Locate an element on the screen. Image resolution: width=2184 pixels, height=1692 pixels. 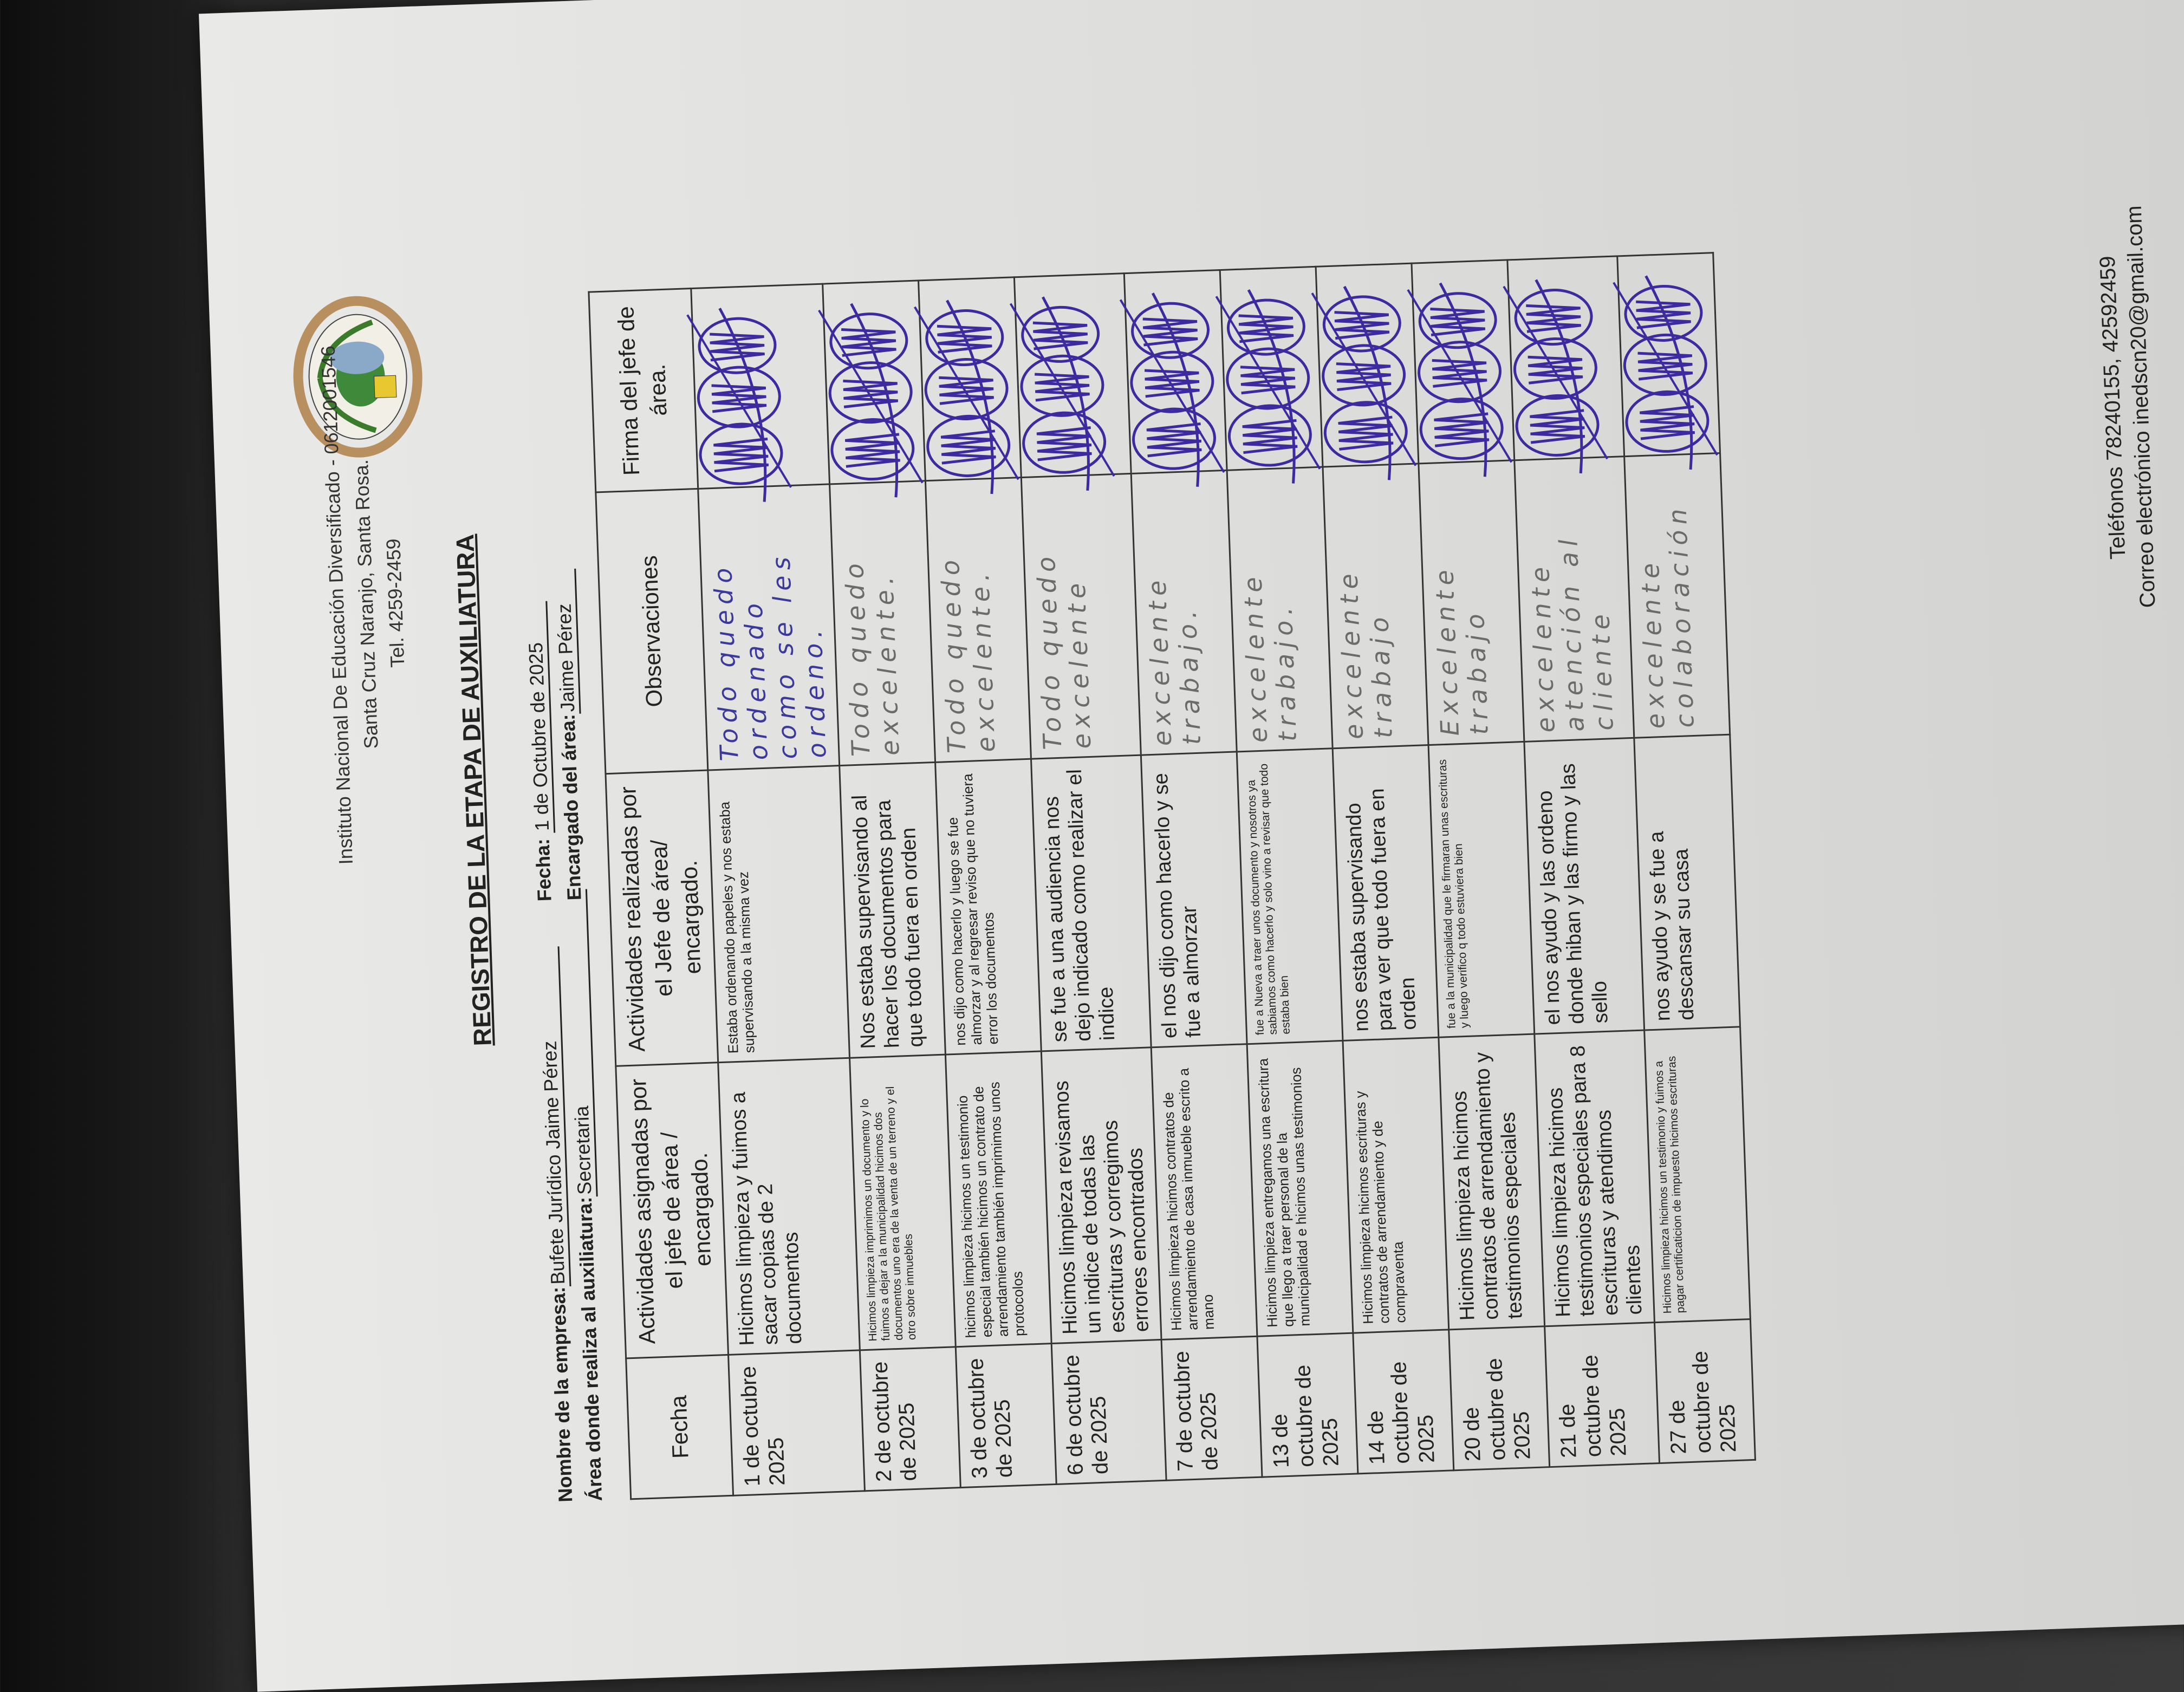
fecha-cell: 1 de octubre 2025 is located at coordinates (796, 1423).